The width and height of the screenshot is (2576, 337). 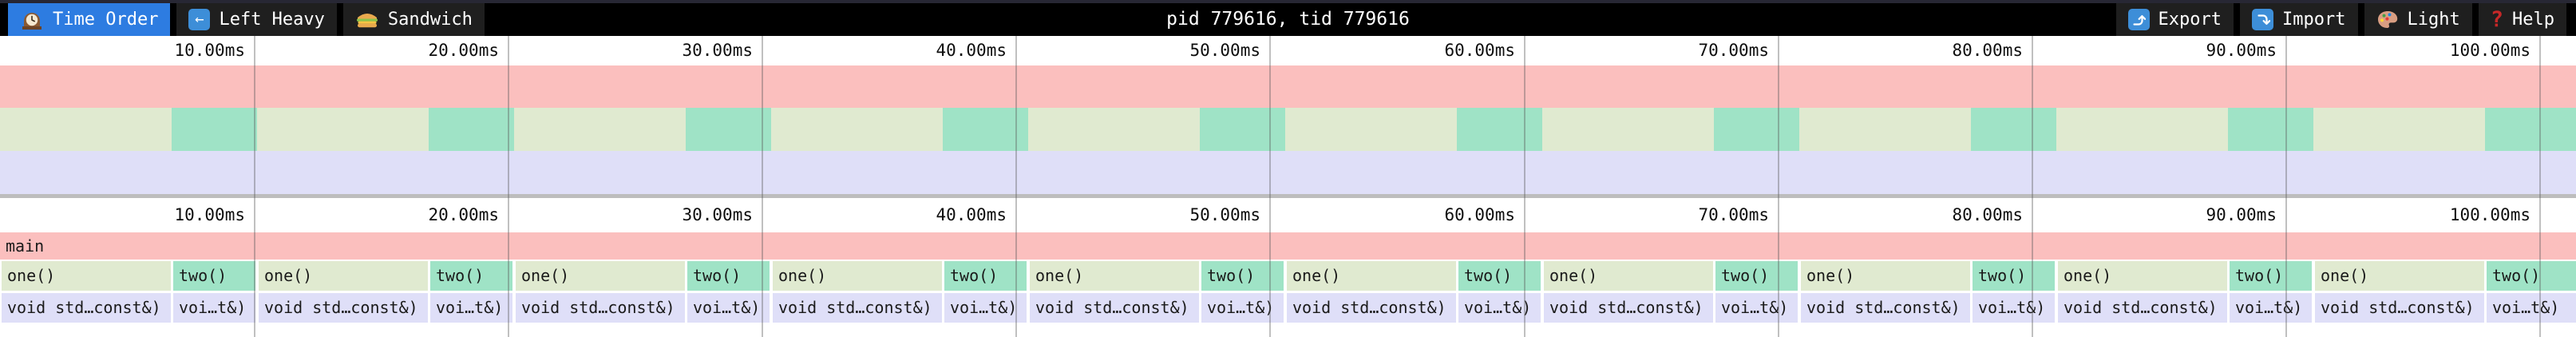 What do you see at coordinates (1288, 172) in the screenshot?
I see `minimap-leaf-band` at bounding box center [1288, 172].